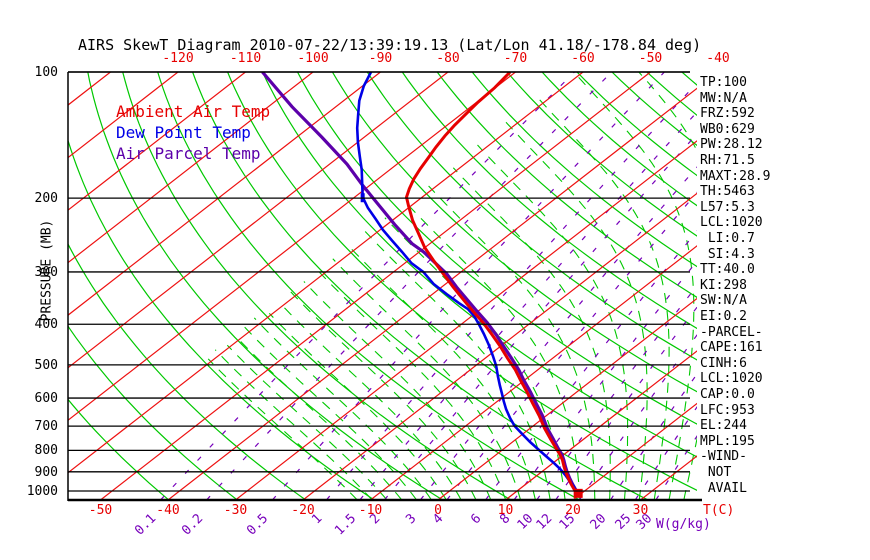 Image resolution: width=870 pixels, height=560 pixels. I want to click on stat-line: MPL:195, so click(727, 441).